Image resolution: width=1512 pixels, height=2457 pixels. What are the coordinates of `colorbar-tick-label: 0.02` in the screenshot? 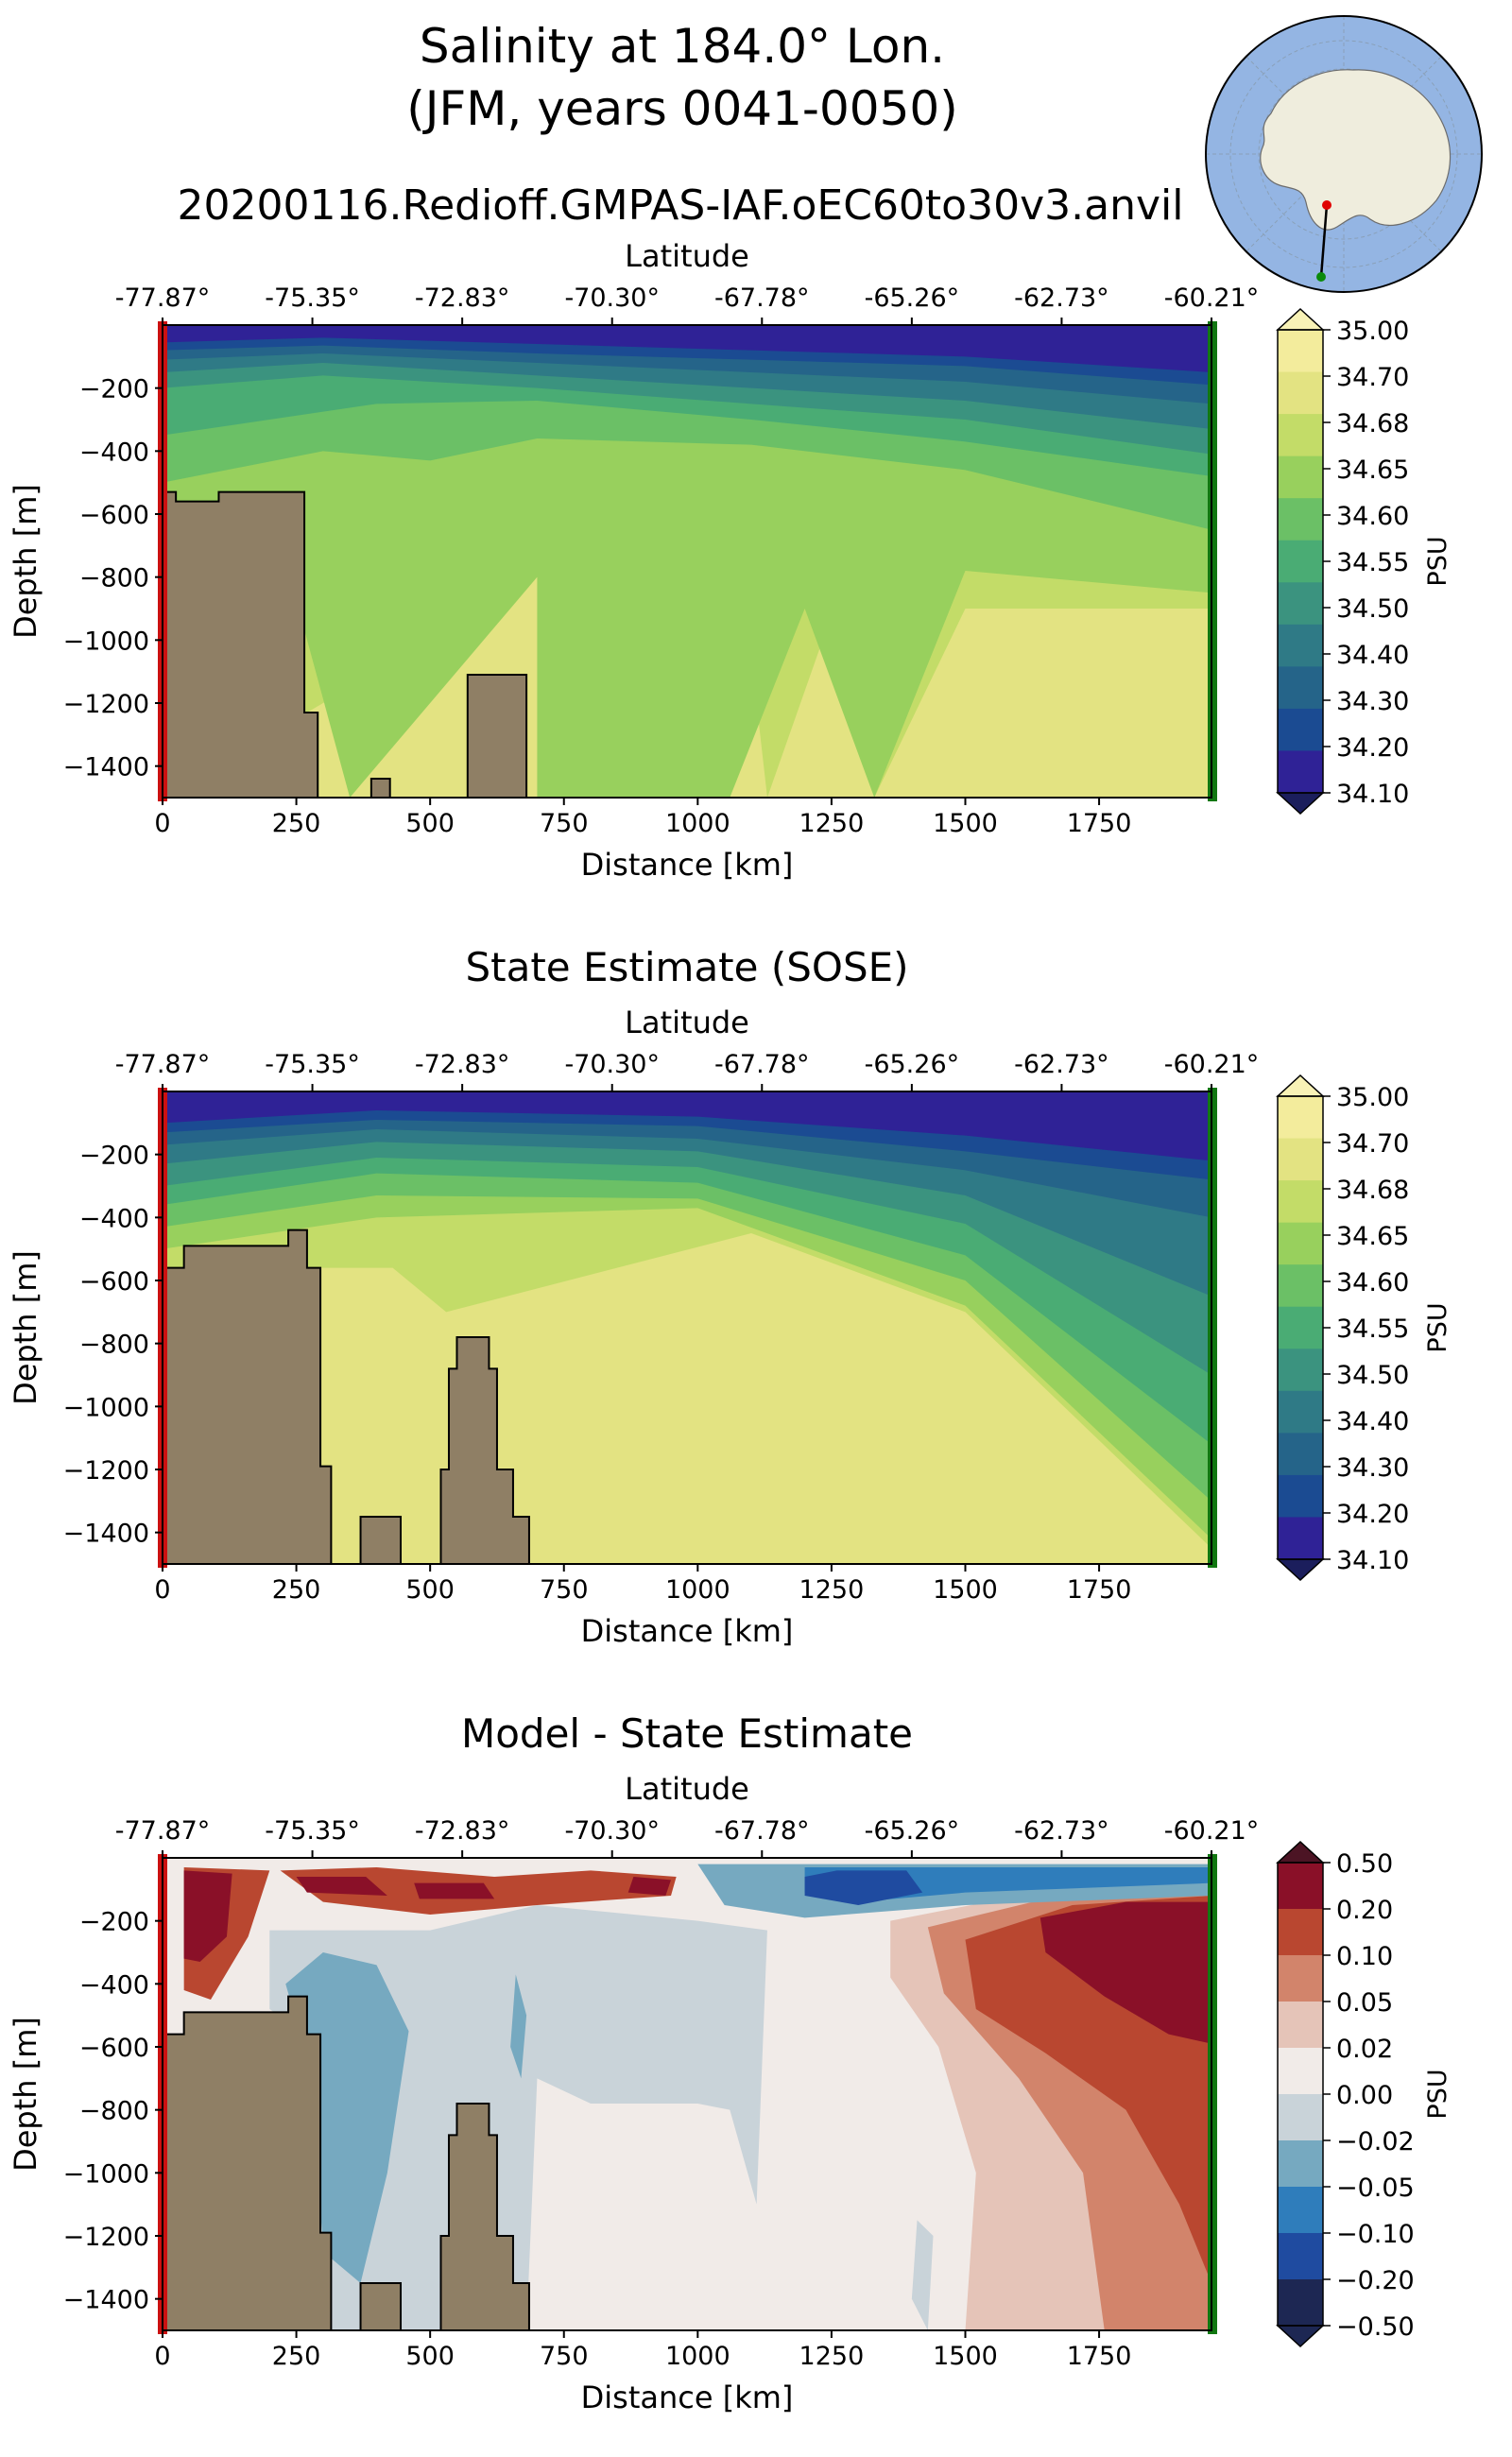 It's located at (1364, 2049).